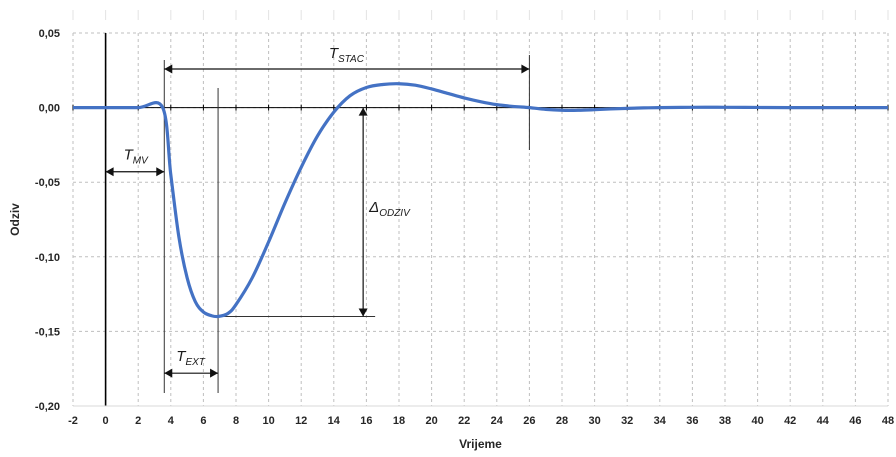  Describe the element at coordinates (168, 69) in the screenshot. I see `t-stac-arrow-head-left` at that location.